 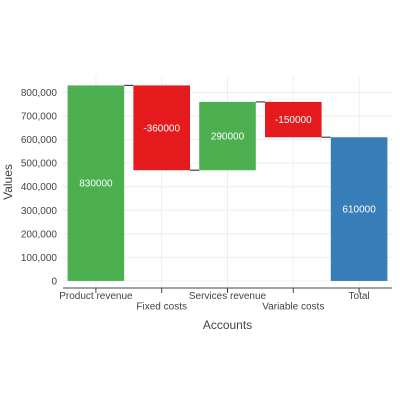 What do you see at coordinates (39, 164) in the screenshot?
I see `y-tick-label: 500,000` at bounding box center [39, 164].